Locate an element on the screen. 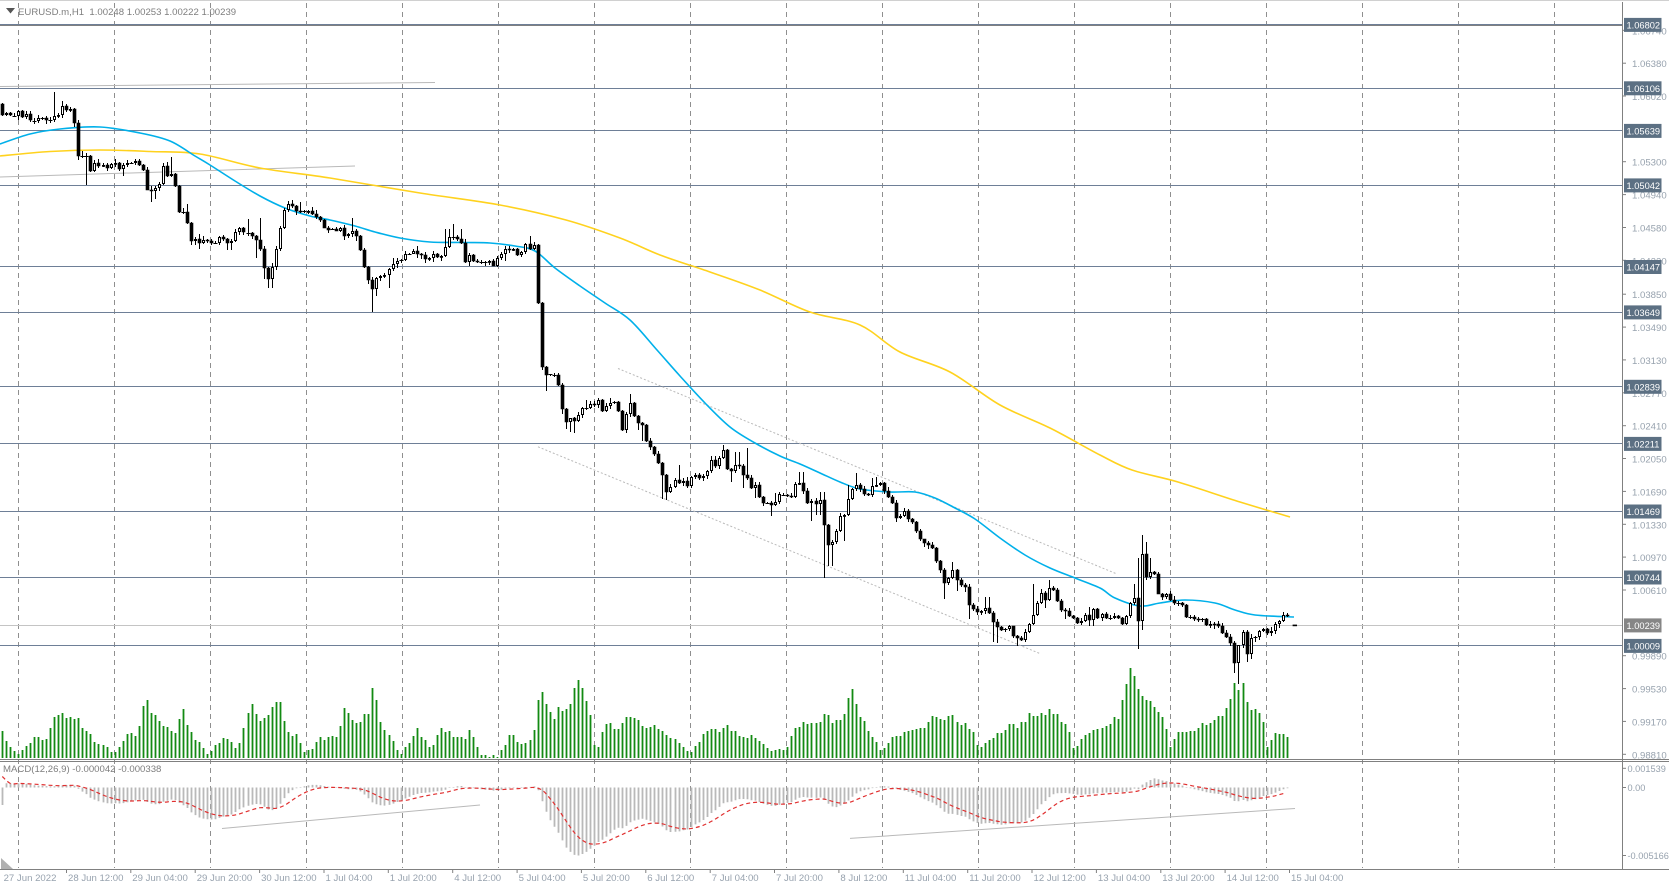 Image resolution: width=1669 pixels, height=894 pixels. svg-text: 1 Jul 04:00 is located at coordinates (349, 878).